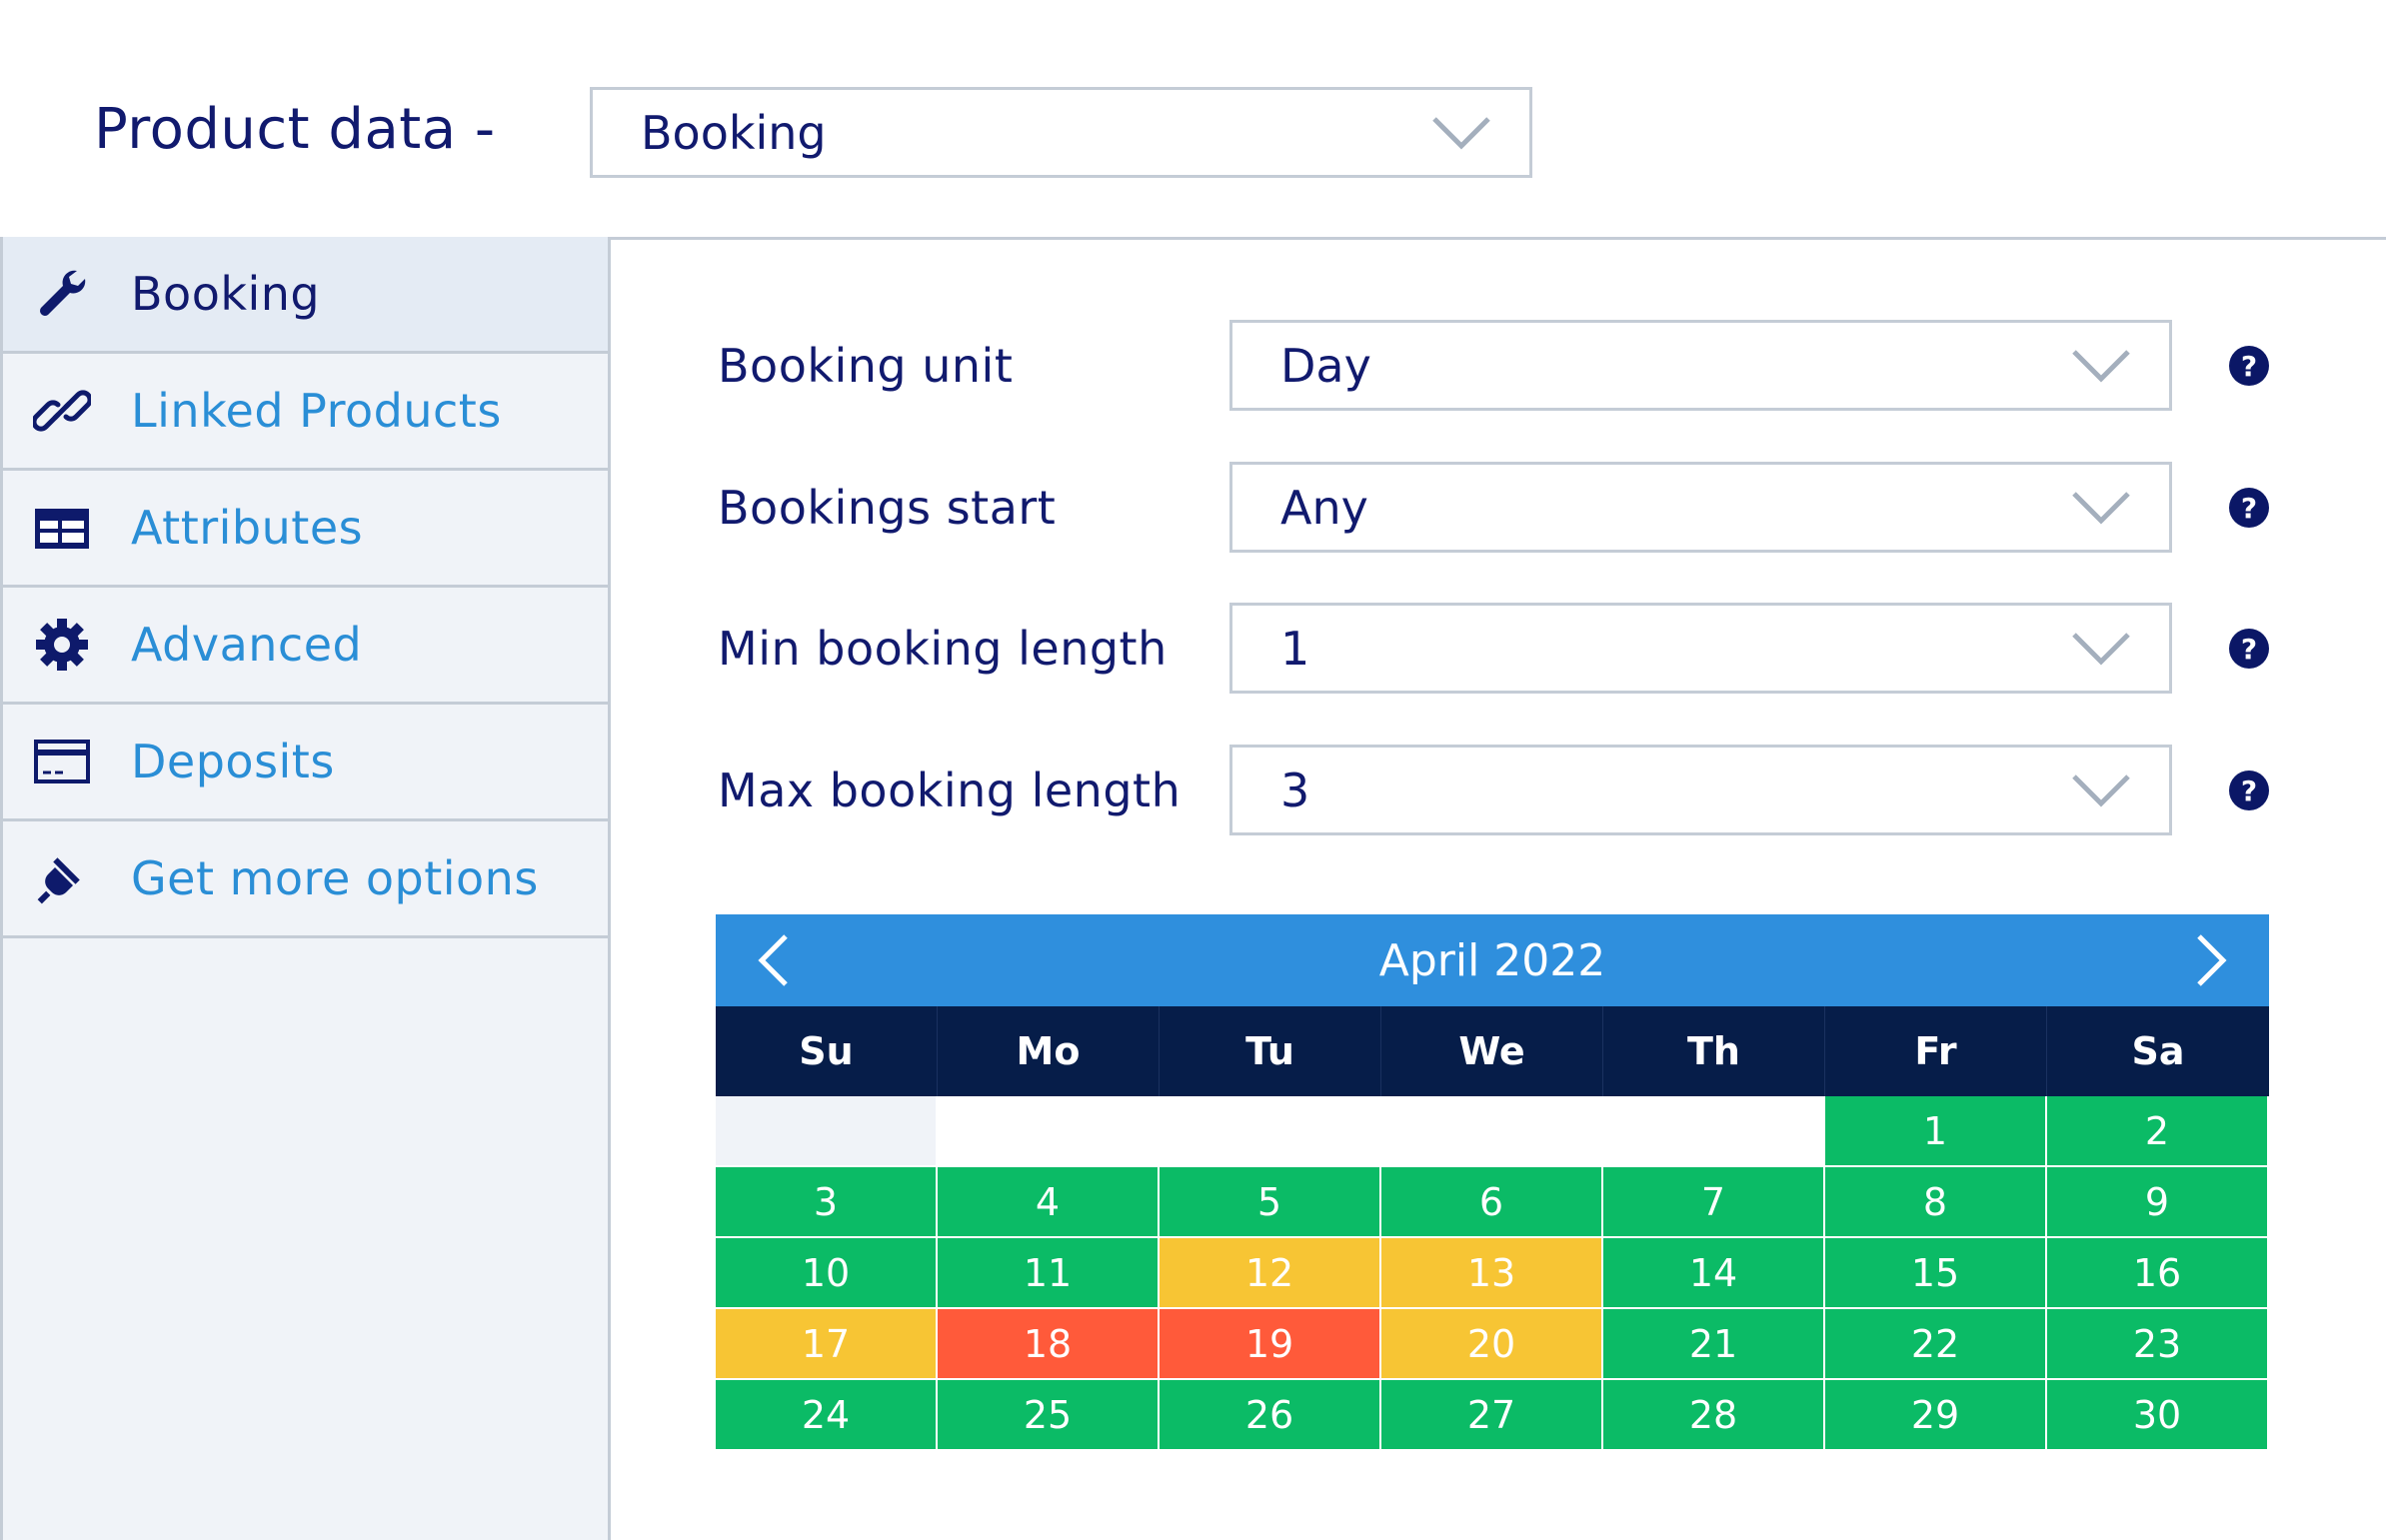 This screenshot has width=2386, height=1540. Describe the element at coordinates (827, 1273) in the screenshot. I see `calendar-day: 10` at that location.